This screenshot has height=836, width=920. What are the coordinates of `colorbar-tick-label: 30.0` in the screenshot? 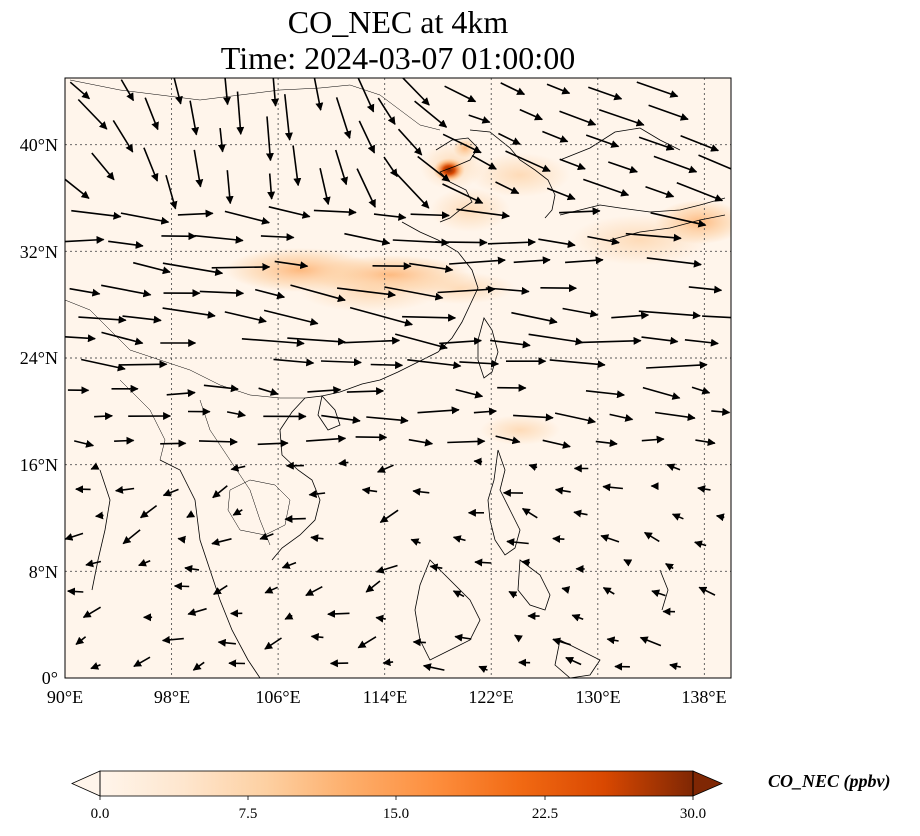 It's located at (693, 814).